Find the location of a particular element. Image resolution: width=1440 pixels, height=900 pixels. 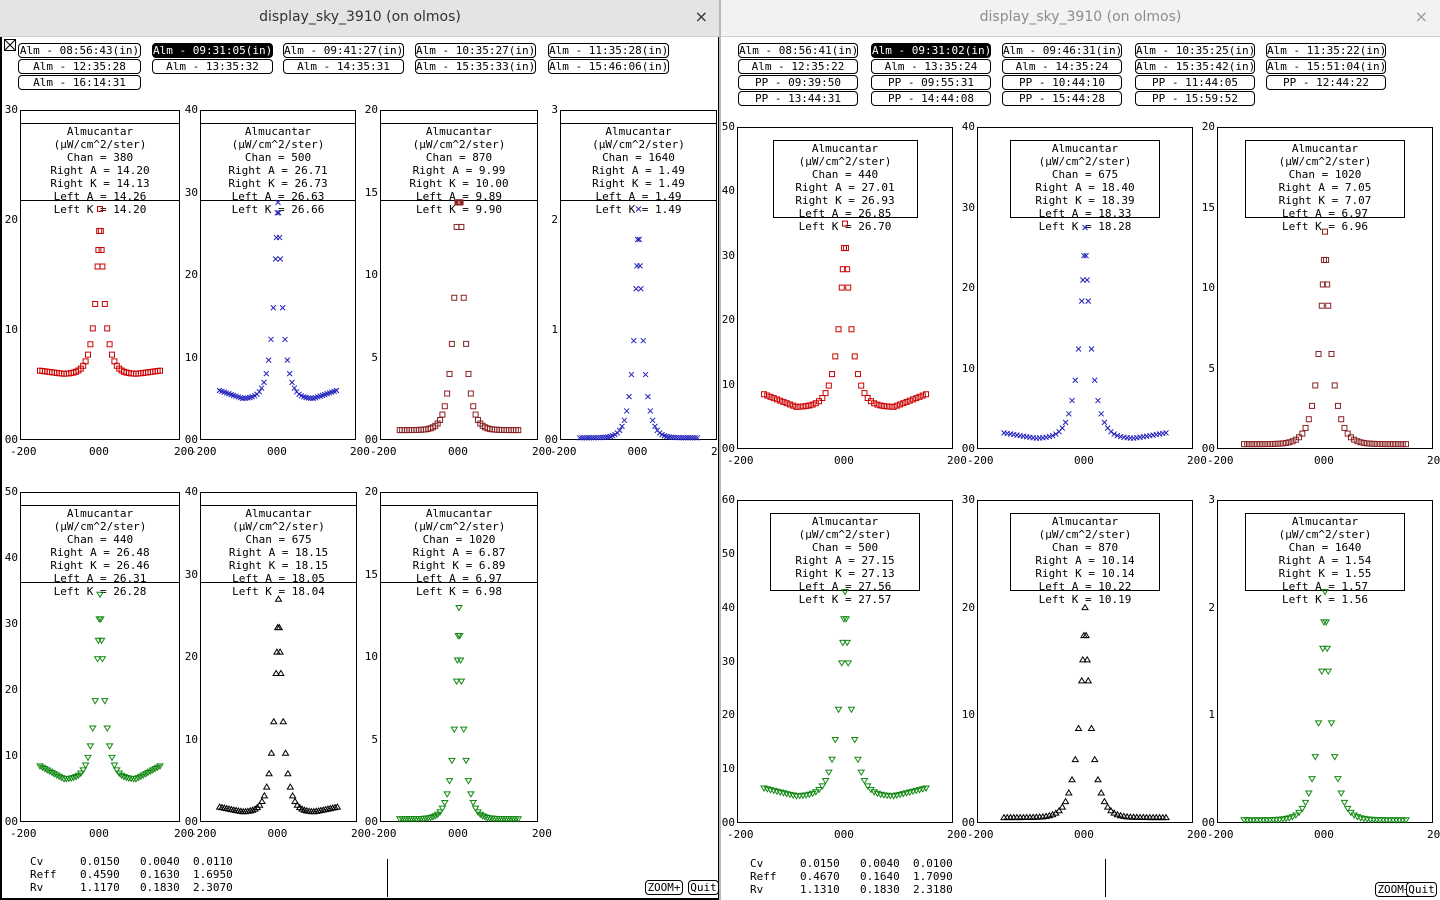

box-value: Left A = 1.49 is located at coordinates (638, 196).